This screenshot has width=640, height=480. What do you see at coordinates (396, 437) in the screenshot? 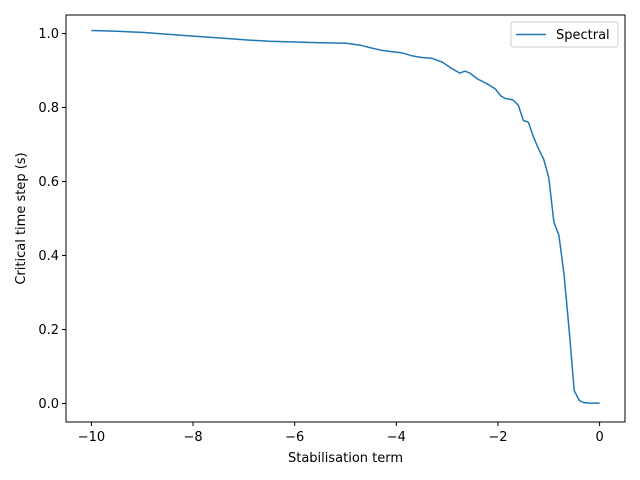
I see `x-tick-label: −4` at bounding box center [396, 437].